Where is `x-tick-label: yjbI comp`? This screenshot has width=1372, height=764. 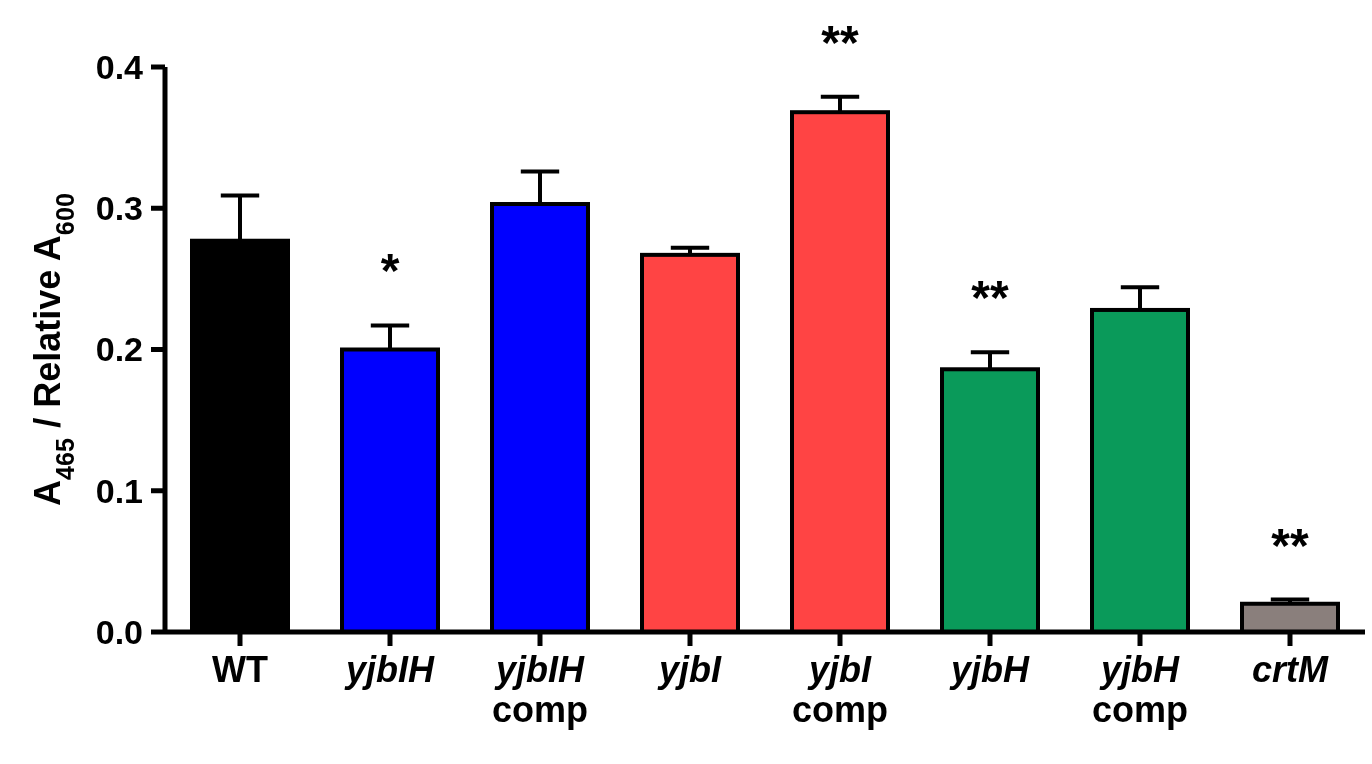 x-tick-label: yjbI comp is located at coordinates (840, 689).